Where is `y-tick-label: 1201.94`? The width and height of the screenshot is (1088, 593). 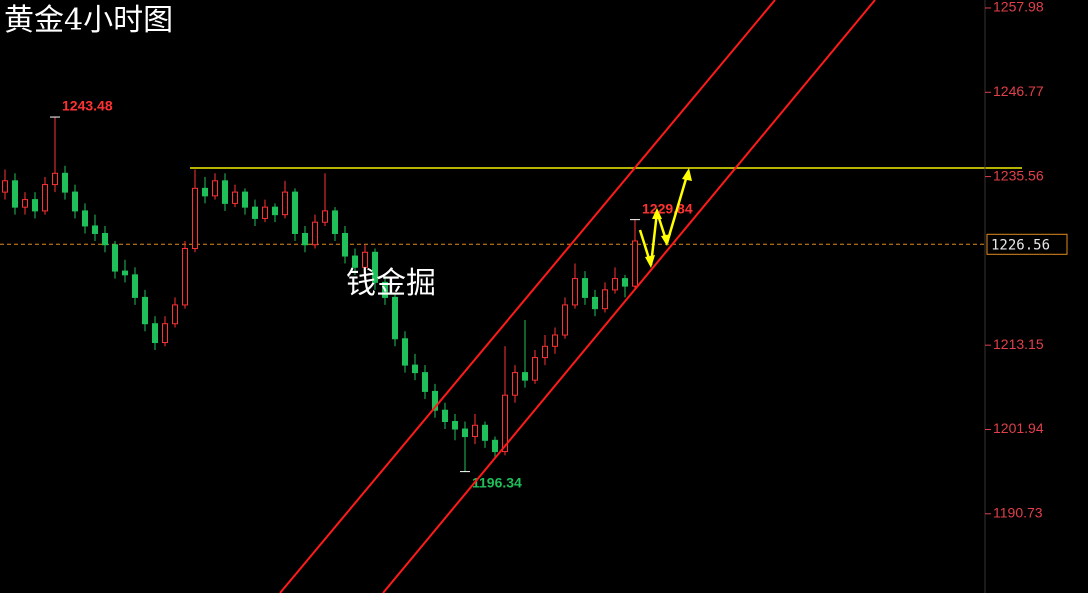
y-tick-label: 1201.94 is located at coordinates (1018, 428).